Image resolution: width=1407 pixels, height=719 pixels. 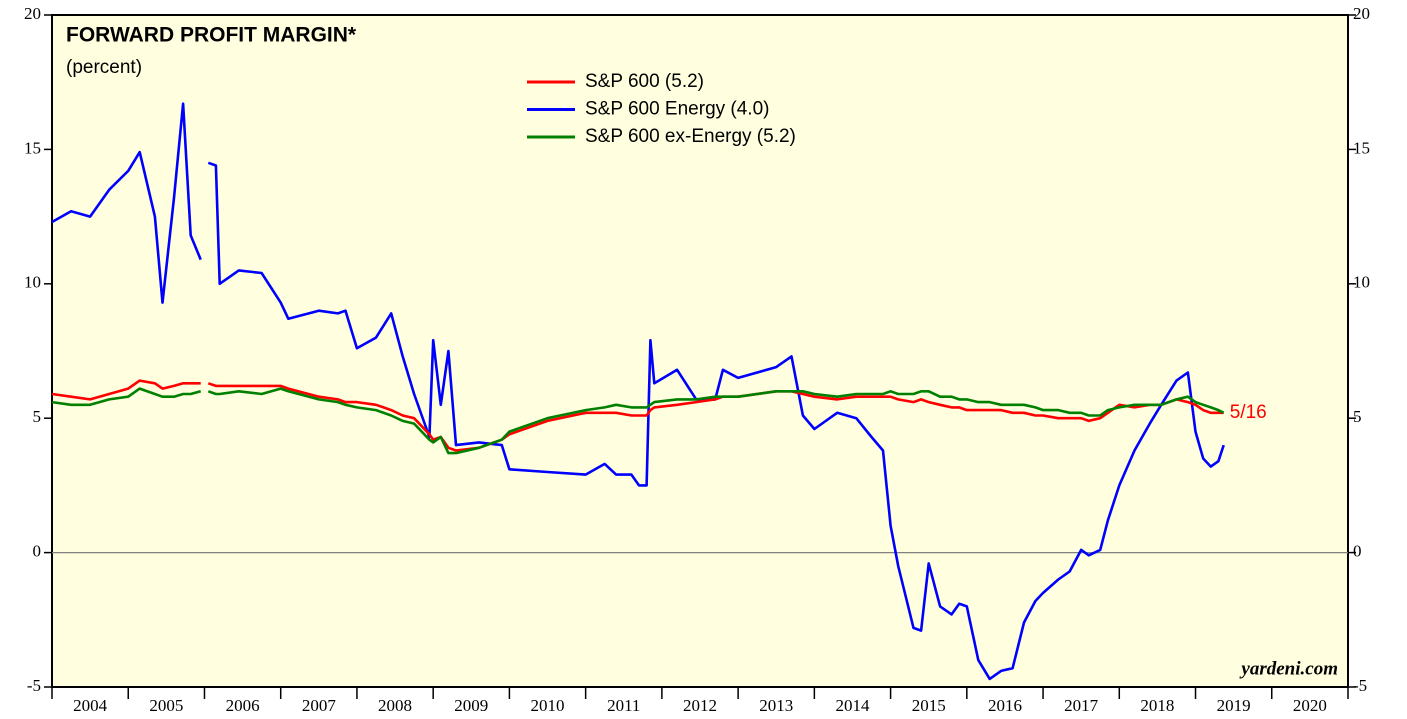 What do you see at coordinates (471, 705) in the screenshot?
I see `x-tick-label: 2009` at bounding box center [471, 705].